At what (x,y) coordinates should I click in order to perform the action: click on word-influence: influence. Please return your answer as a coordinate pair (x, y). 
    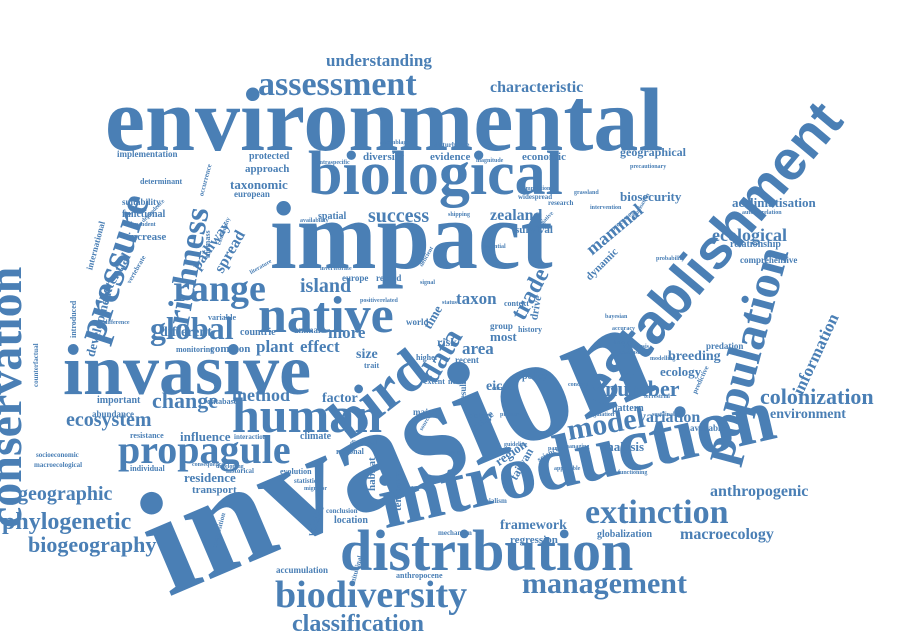
    Looking at the image, I should click on (205, 436).